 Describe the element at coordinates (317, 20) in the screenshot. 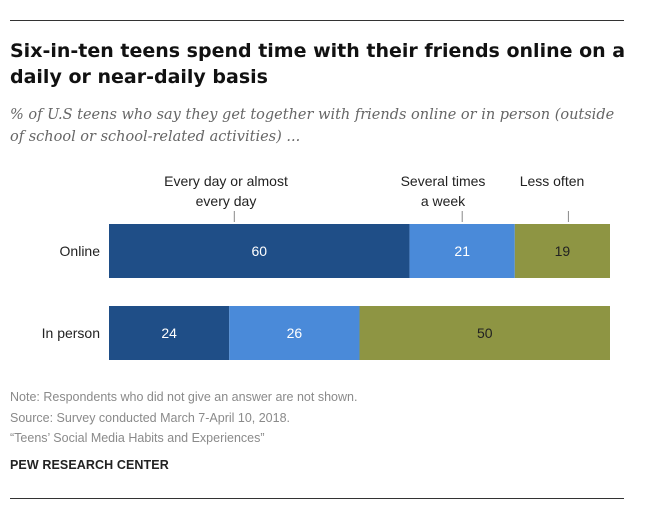

I see `top-rule` at that location.